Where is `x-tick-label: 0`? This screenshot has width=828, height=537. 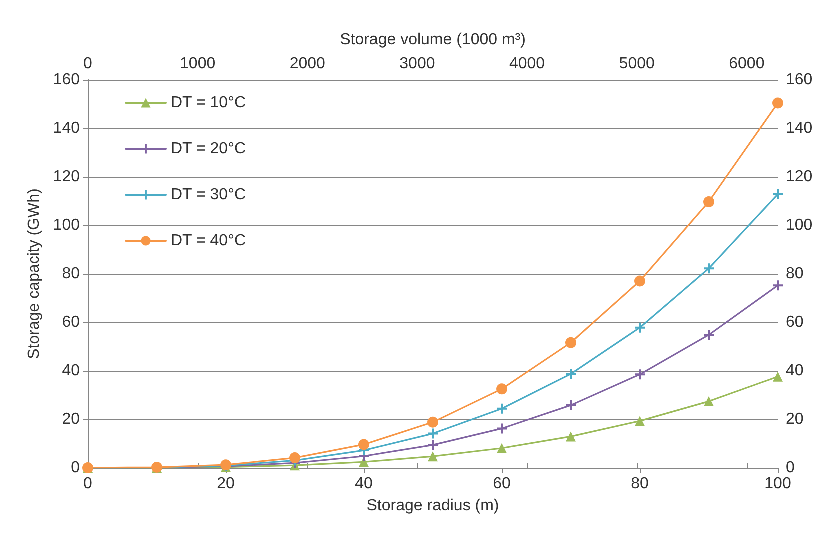 x-tick-label: 0 is located at coordinates (88, 484).